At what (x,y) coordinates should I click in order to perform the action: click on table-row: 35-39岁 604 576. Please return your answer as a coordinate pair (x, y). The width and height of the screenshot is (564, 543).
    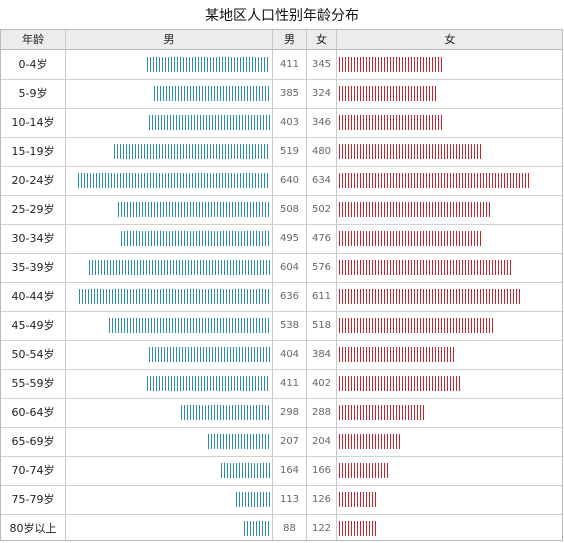
    Looking at the image, I should click on (281, 267).